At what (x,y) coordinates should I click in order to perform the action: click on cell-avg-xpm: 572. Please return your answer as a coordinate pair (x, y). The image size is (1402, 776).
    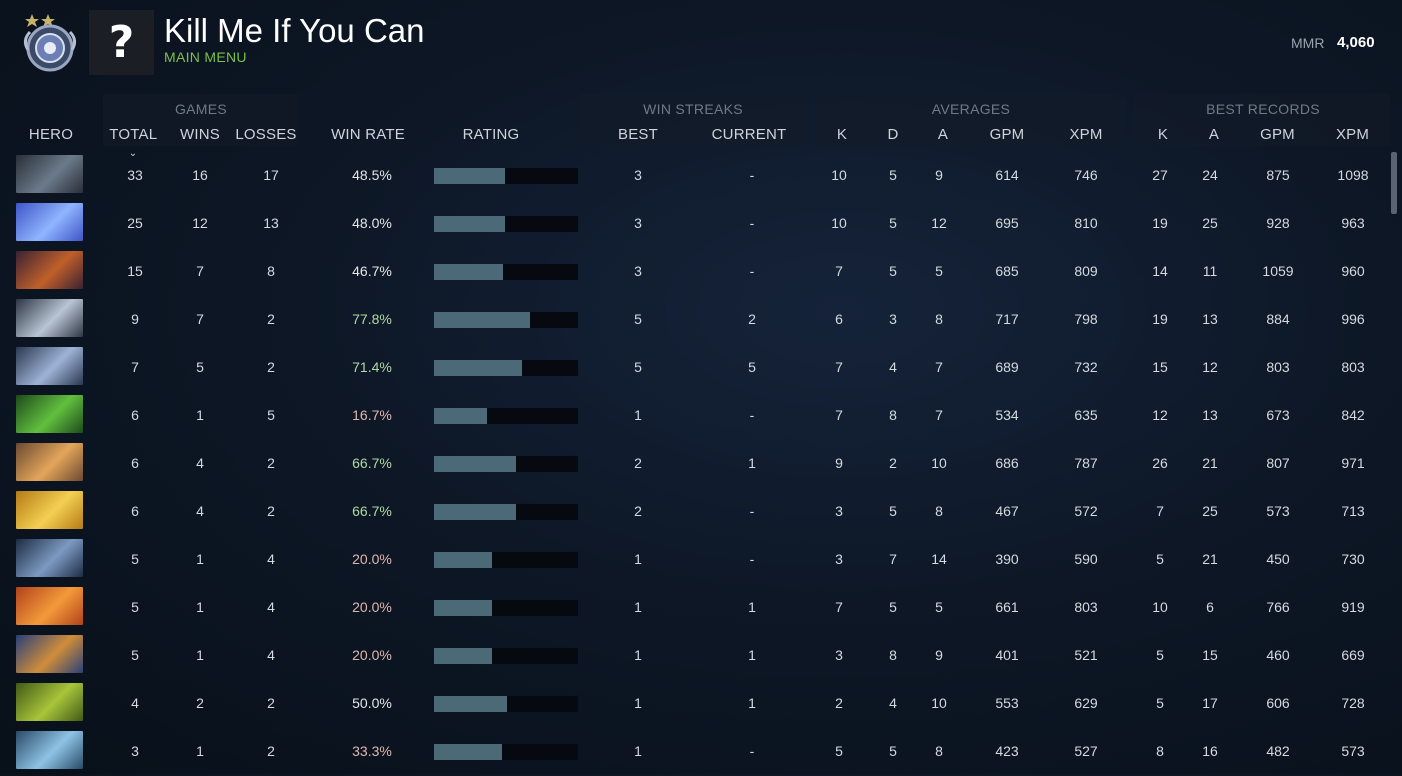
    Looking at the image, I should click on (1086, 511).